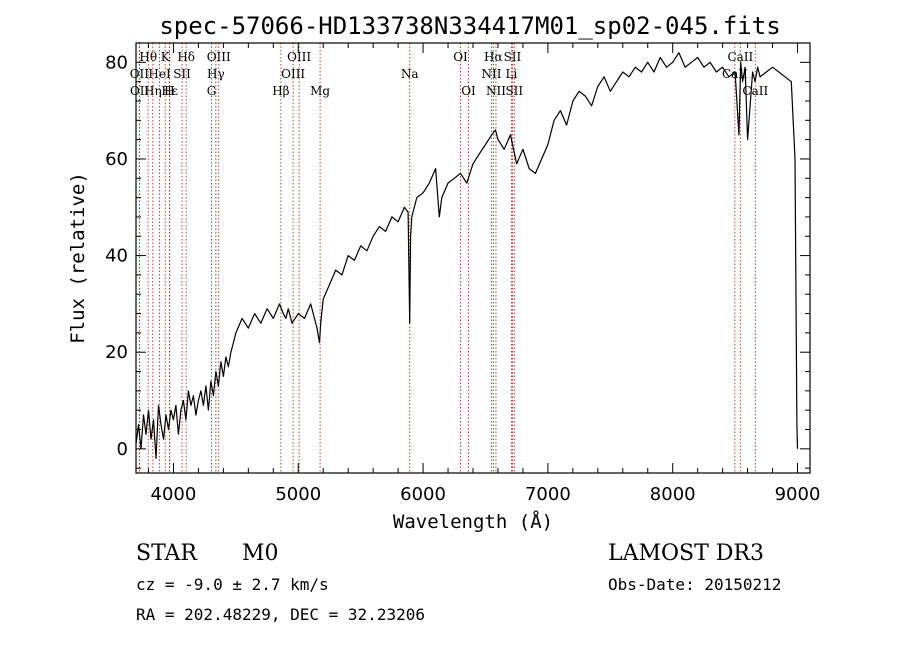 Image resolution: width=900 pixels, height=649 pixels. What do you see at coordinates (116, 352) in the screenshot?
I see `y-tick-label: 20` at bounding box center [116, 352].